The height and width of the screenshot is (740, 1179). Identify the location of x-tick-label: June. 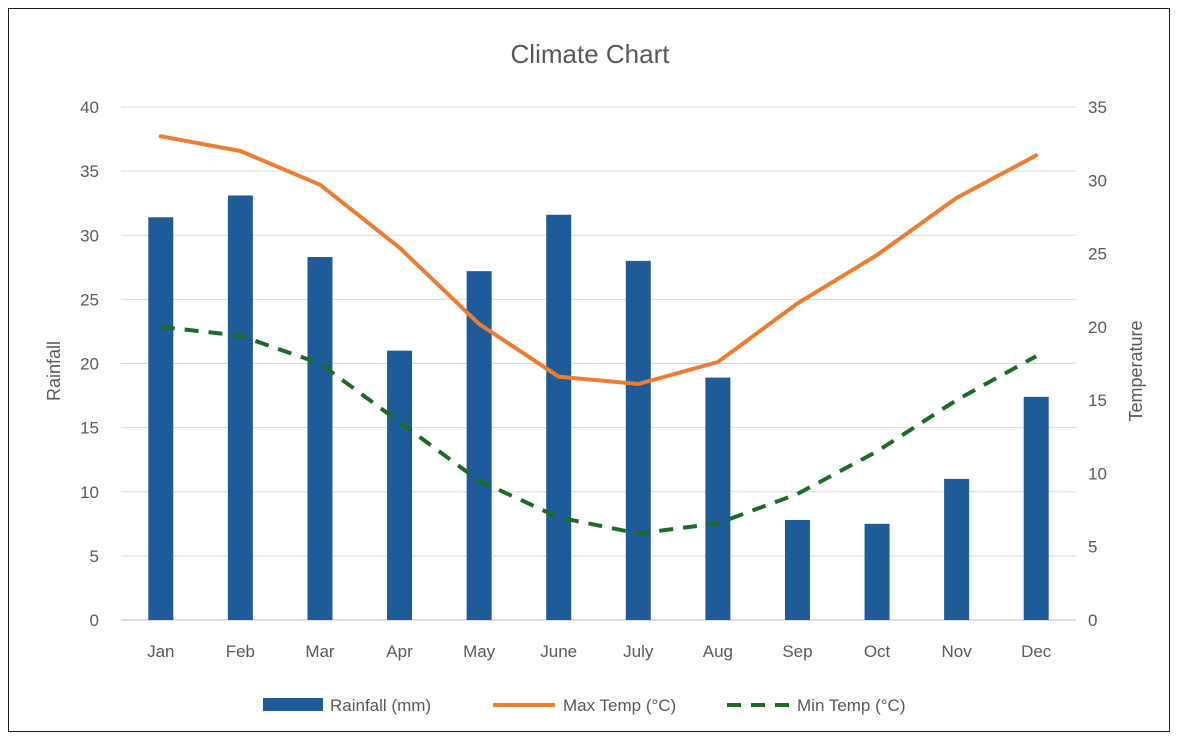
(558, 651).